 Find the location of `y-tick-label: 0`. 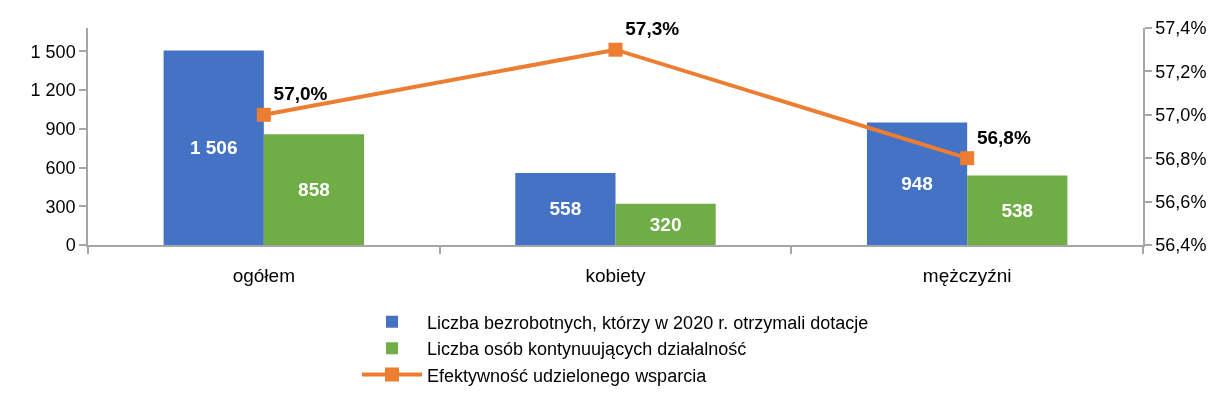

y-tick-label: 0 is located at coordinates (70, 245).